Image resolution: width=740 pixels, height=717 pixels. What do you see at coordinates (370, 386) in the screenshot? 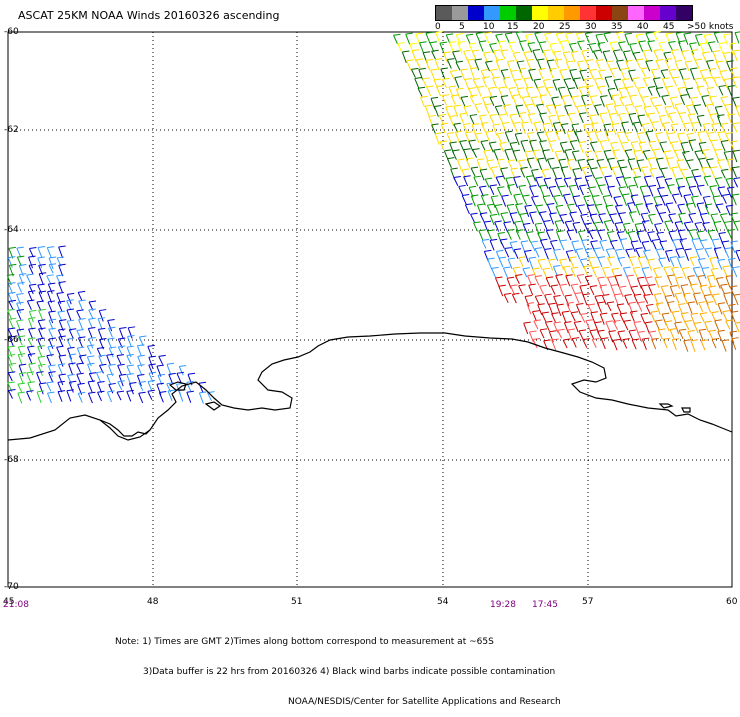
I see `coastline` at bounding box center [370, 386].